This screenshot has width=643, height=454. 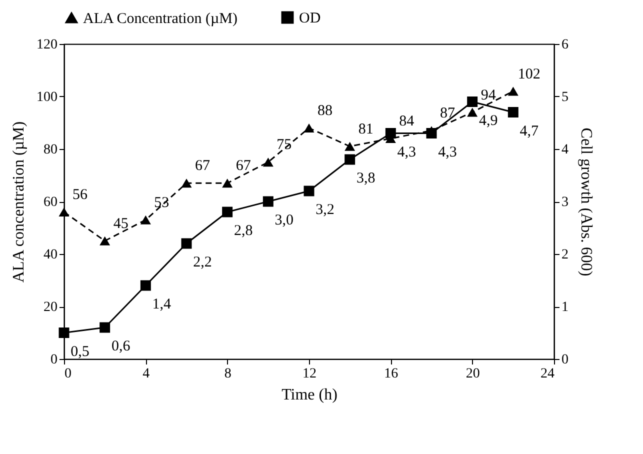 I want to click on x-tick-label: 24, so click(x=547, y=374).